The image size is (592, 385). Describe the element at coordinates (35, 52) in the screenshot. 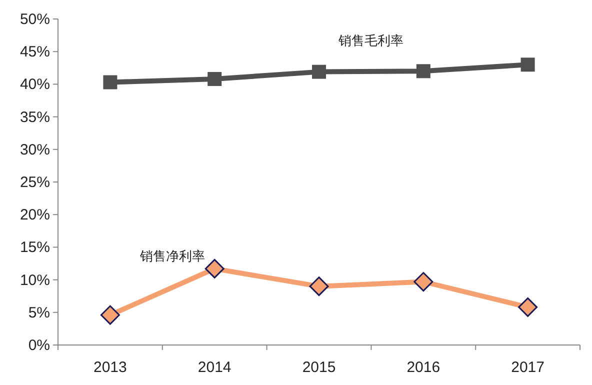

I see `y-tick-label: 45%` at that location.